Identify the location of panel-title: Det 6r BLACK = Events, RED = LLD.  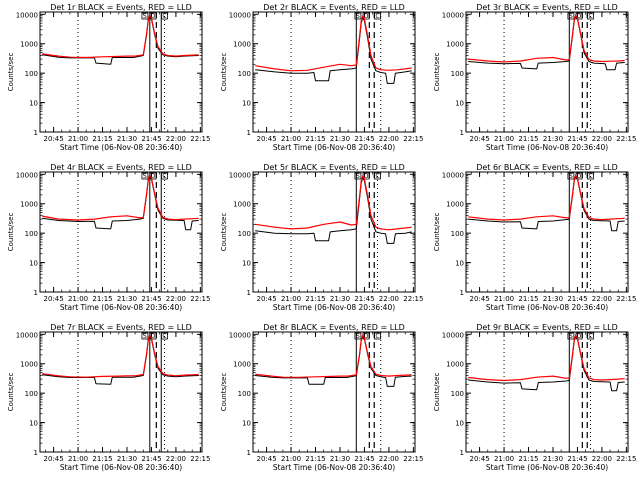
(547, 167).